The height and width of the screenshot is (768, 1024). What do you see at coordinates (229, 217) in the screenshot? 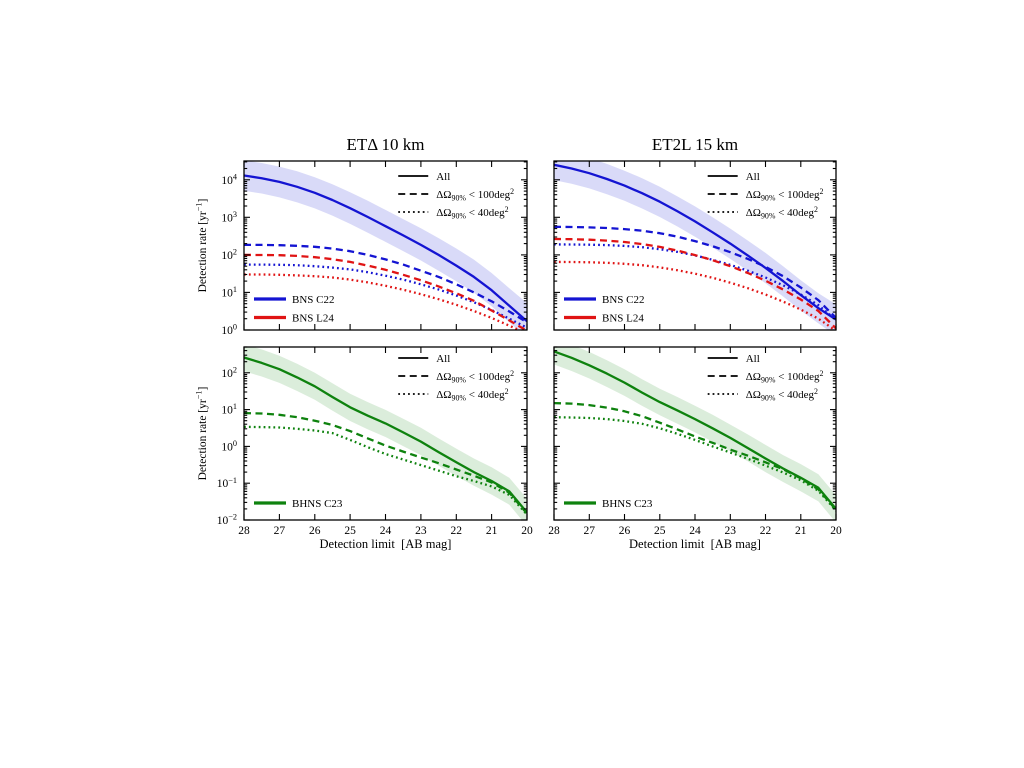
I see `y-tick-label: 10³` at bounding box center [229, 217].